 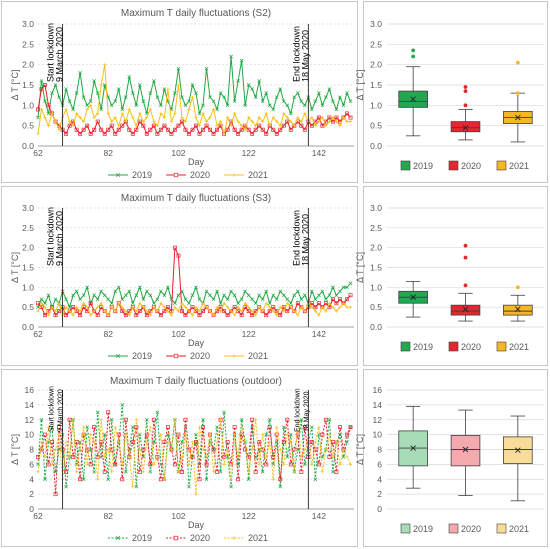 What do you see at coordinates (15, 449) in the screenshot?
I see `y-axis-label: Δ T [°C]` at bounding box center [15, 449].